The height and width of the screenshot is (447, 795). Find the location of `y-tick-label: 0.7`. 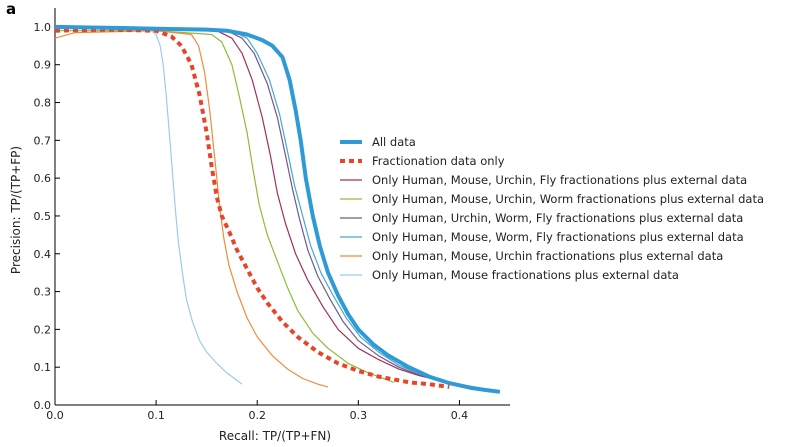

y-tick-label: 0.7 is located at coordinates (43, 140).